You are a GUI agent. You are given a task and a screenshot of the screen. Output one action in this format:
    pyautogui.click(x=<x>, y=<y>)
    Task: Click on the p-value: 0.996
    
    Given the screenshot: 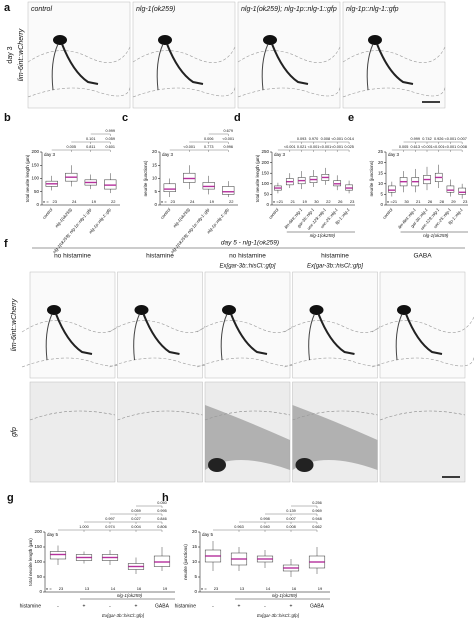 What is the action you would take?
    pyautogui.click(x=228, y=147)
    